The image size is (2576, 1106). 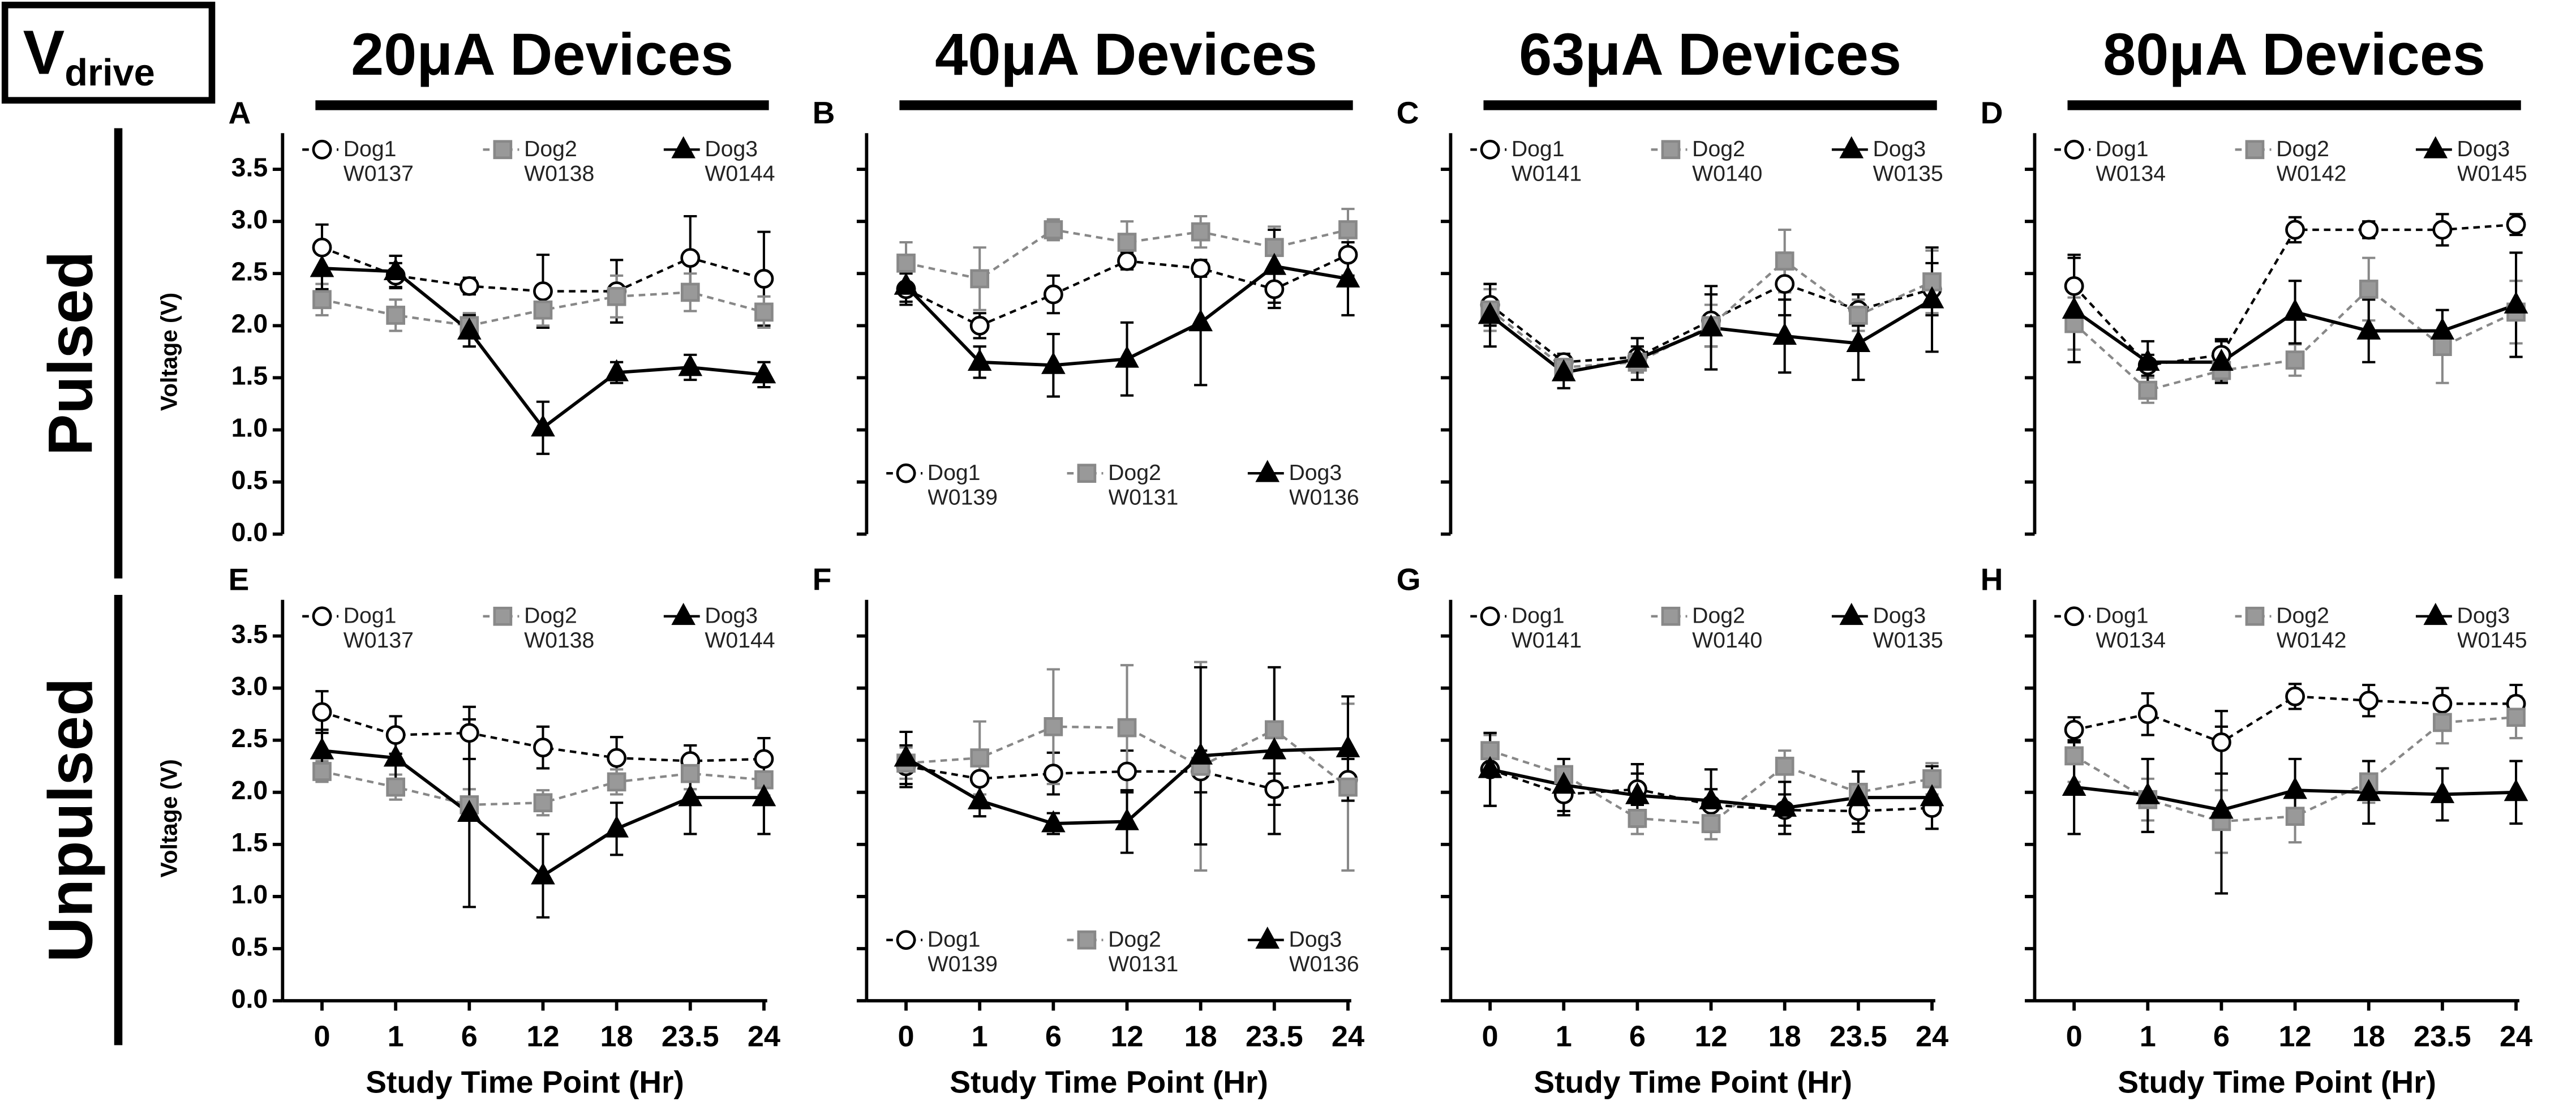 What do you see at coordinates (110, 73) in the screenshot?
I see `header-subscript: drive` at bounding box center [110, 73].